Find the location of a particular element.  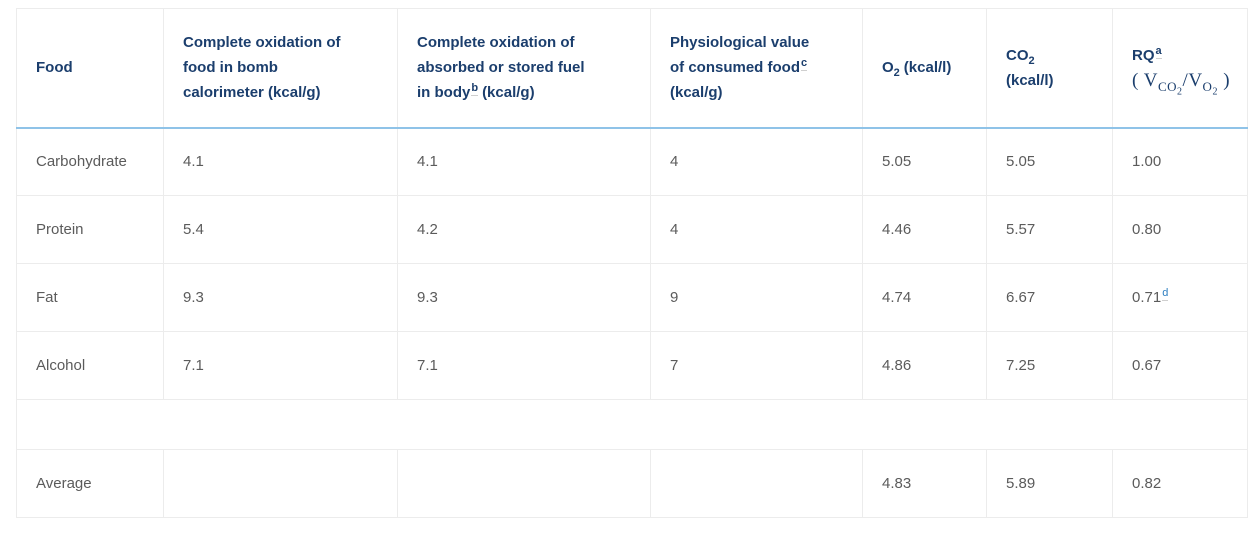

cell-body-fuel: 4.1 is located at coordinates (524, 161).